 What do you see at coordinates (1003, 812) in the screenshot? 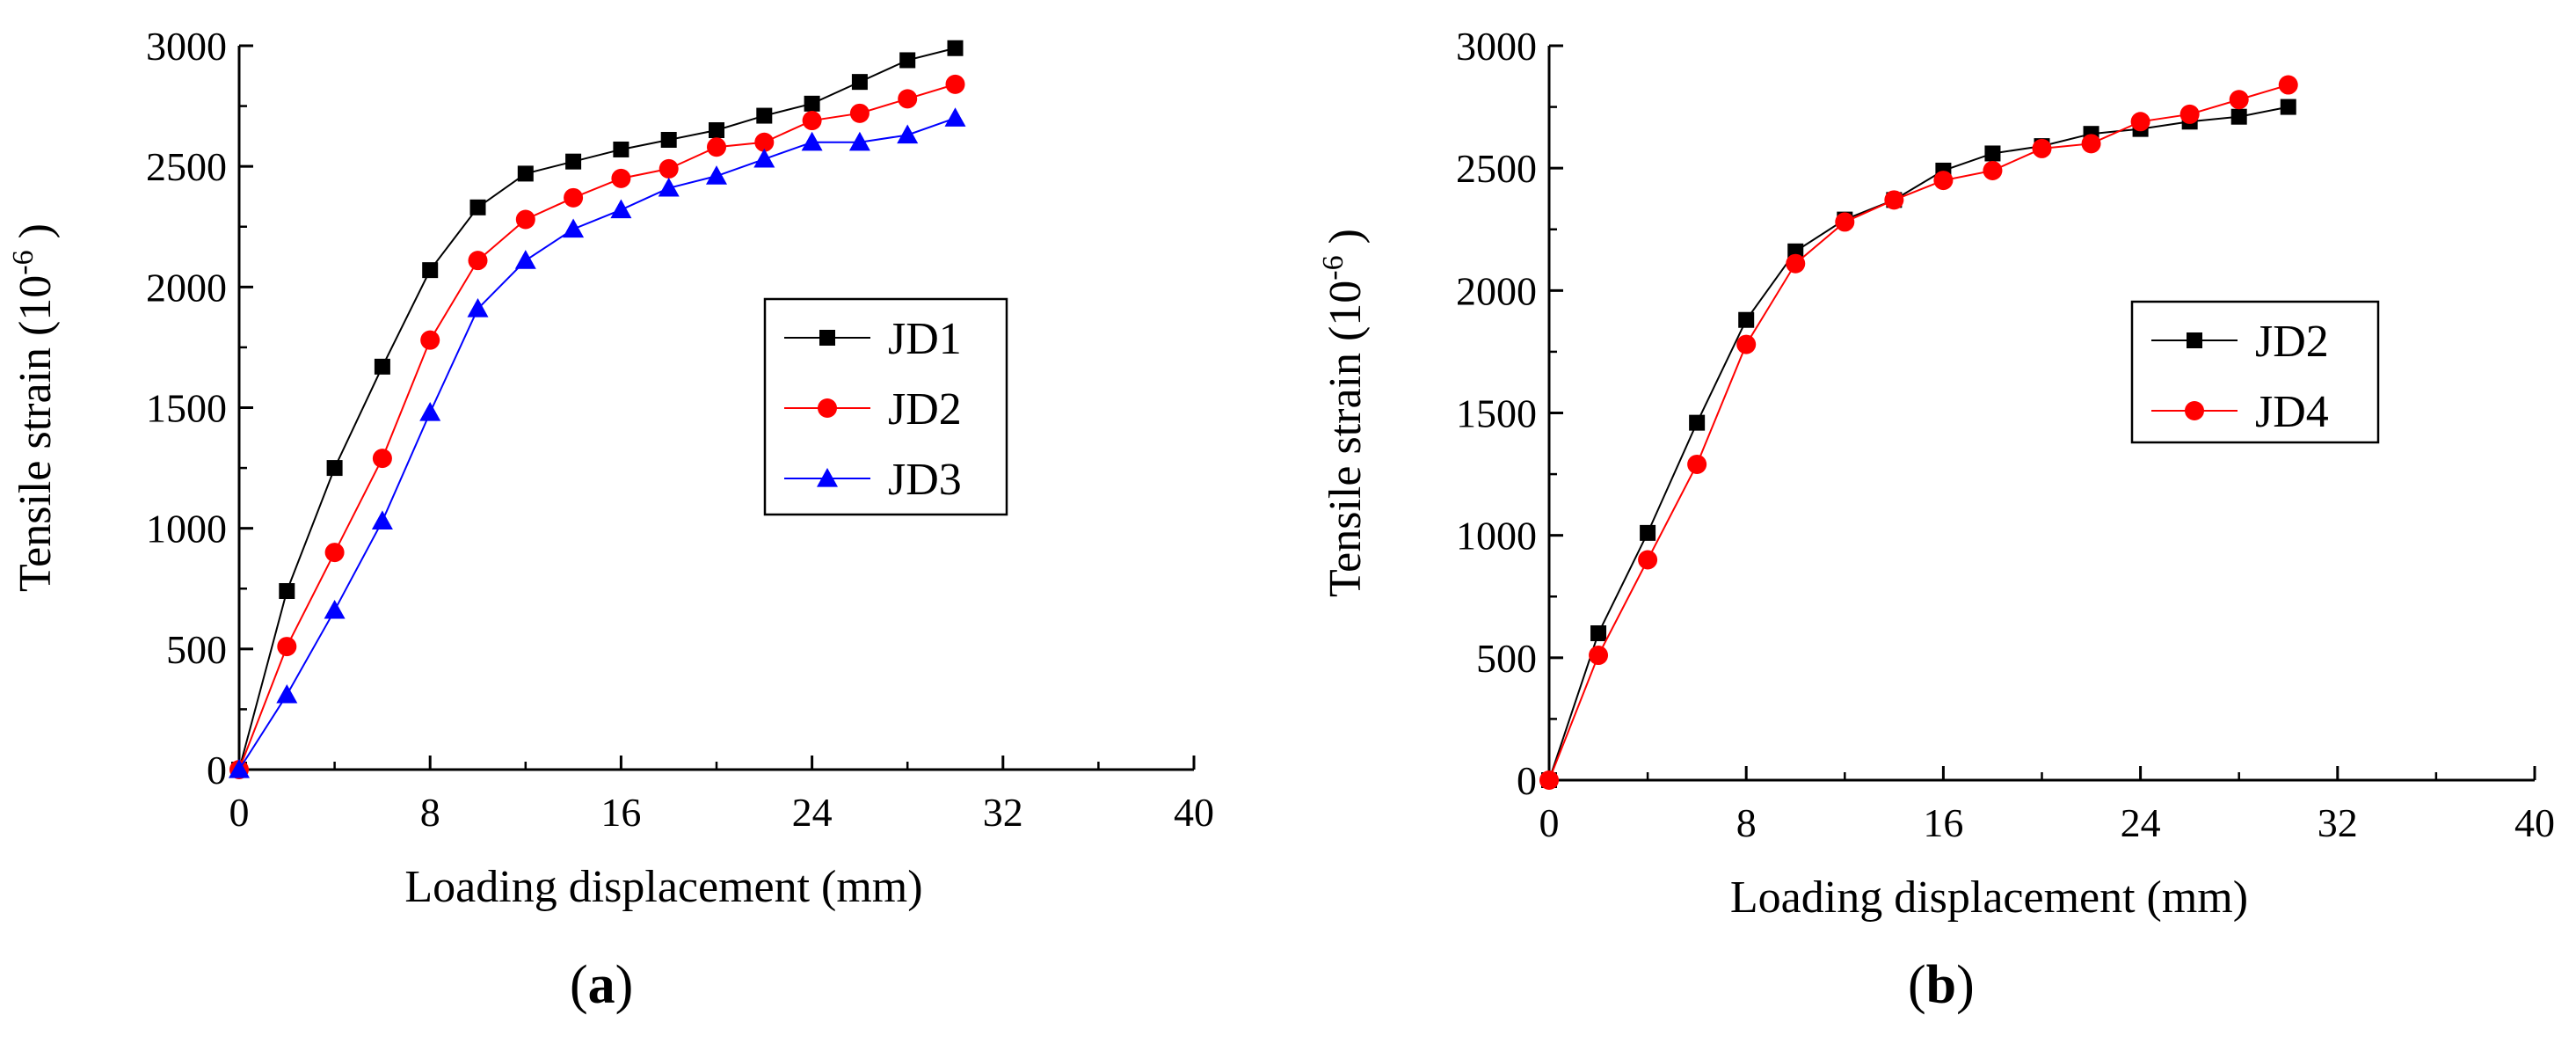
I see `x-tick-label: 32` at bounding box center [1003, 812].